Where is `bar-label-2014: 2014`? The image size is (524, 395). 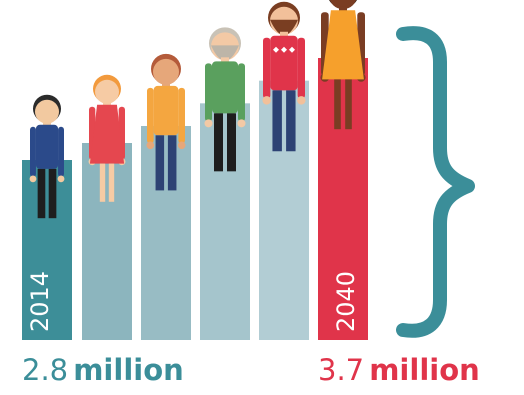
bar-label-2014: 2014 is located at coordinates (40, 301).